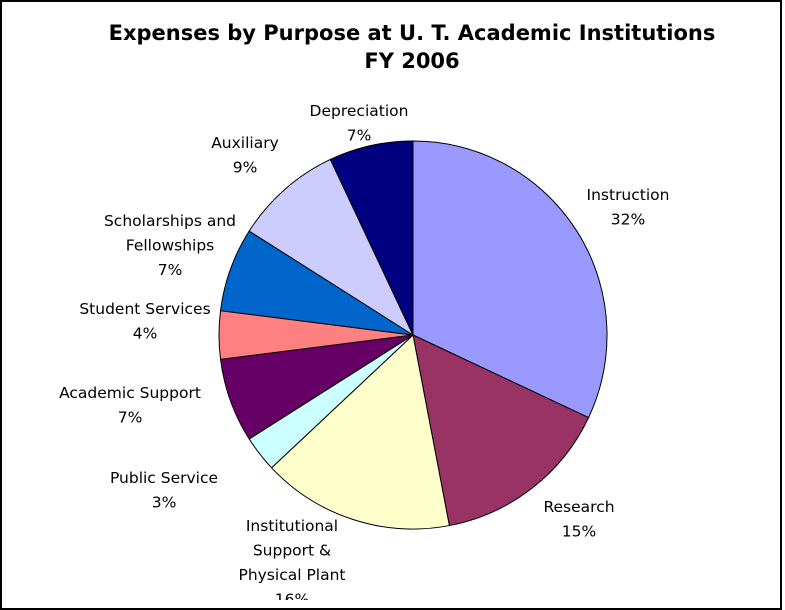 Image resolution: width=785 pixels, height=610 pixels. Describe the element at coordinates (170, 221) in the screenshot. I see `slice-name-line: Scholarships and` at that location.